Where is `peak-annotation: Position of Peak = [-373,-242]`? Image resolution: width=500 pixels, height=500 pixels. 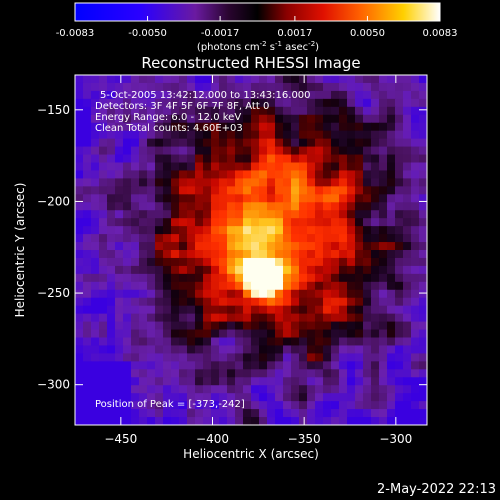
peak-annotation: Position of Peak = [-373,-242] is located at coordinates (170, 404).